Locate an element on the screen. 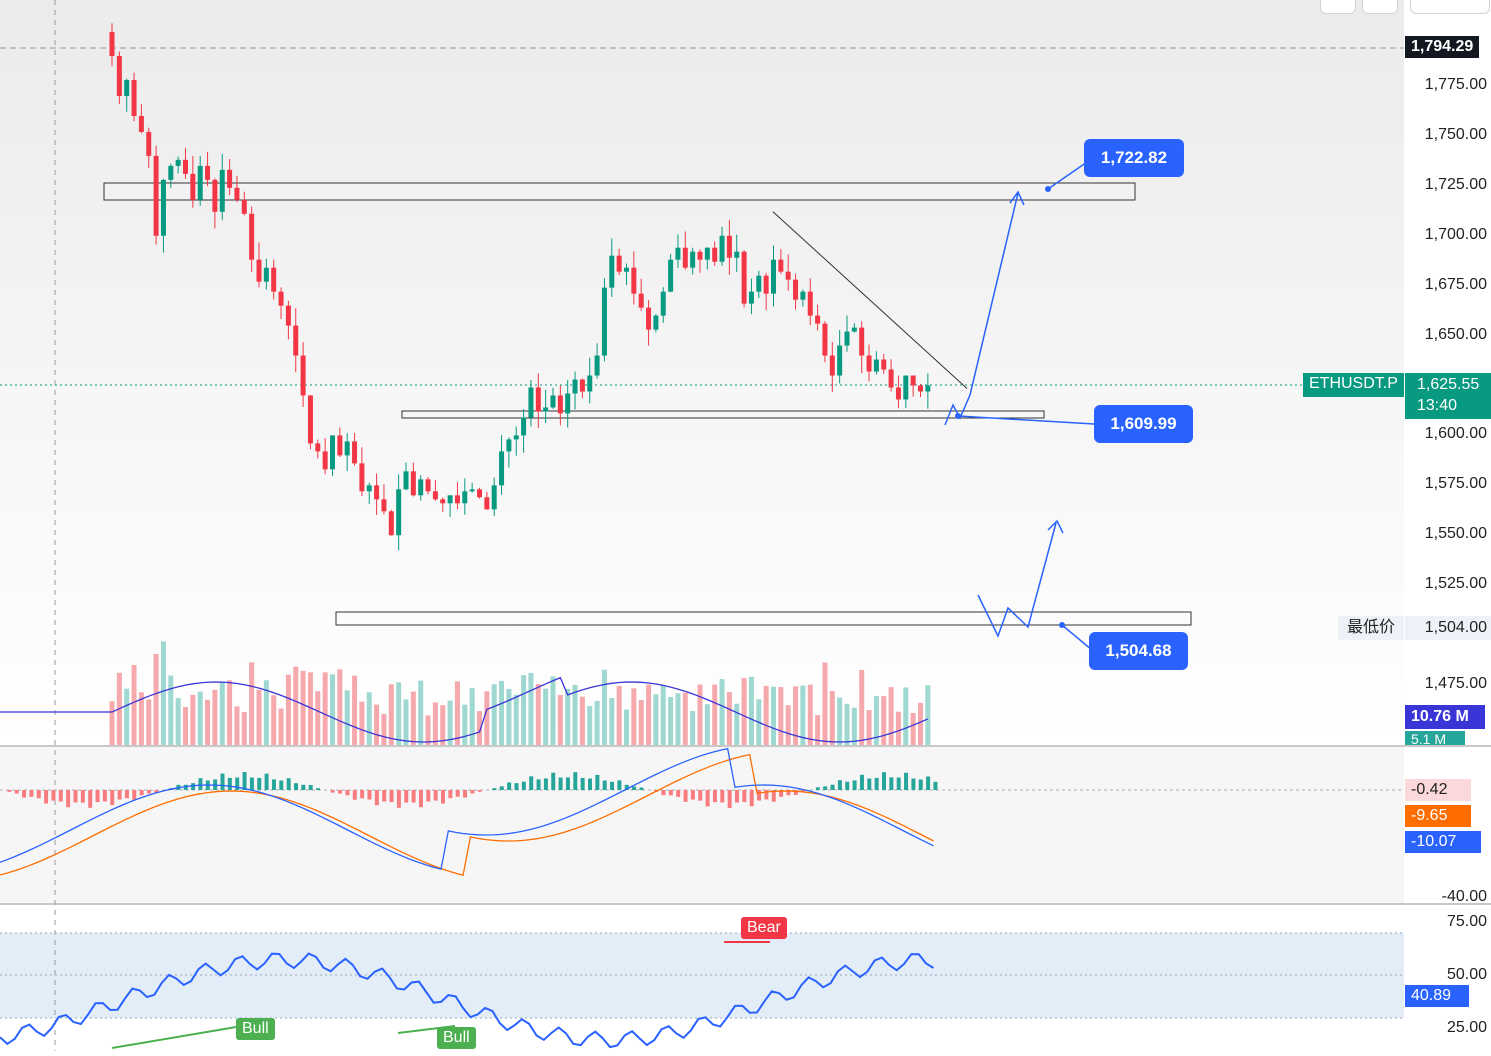 This screenshot has width=1491, height=1056. resistance-callout: 1,722.82 is located at coordinates (1134, 158).